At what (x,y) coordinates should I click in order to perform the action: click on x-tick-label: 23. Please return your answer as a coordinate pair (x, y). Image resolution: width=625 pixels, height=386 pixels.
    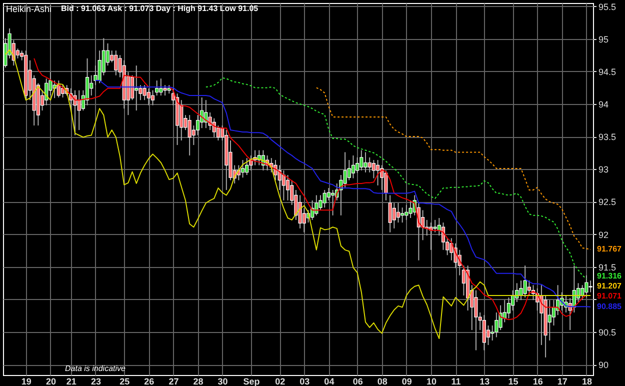
    Looking at the image, I should click on (95, 381).